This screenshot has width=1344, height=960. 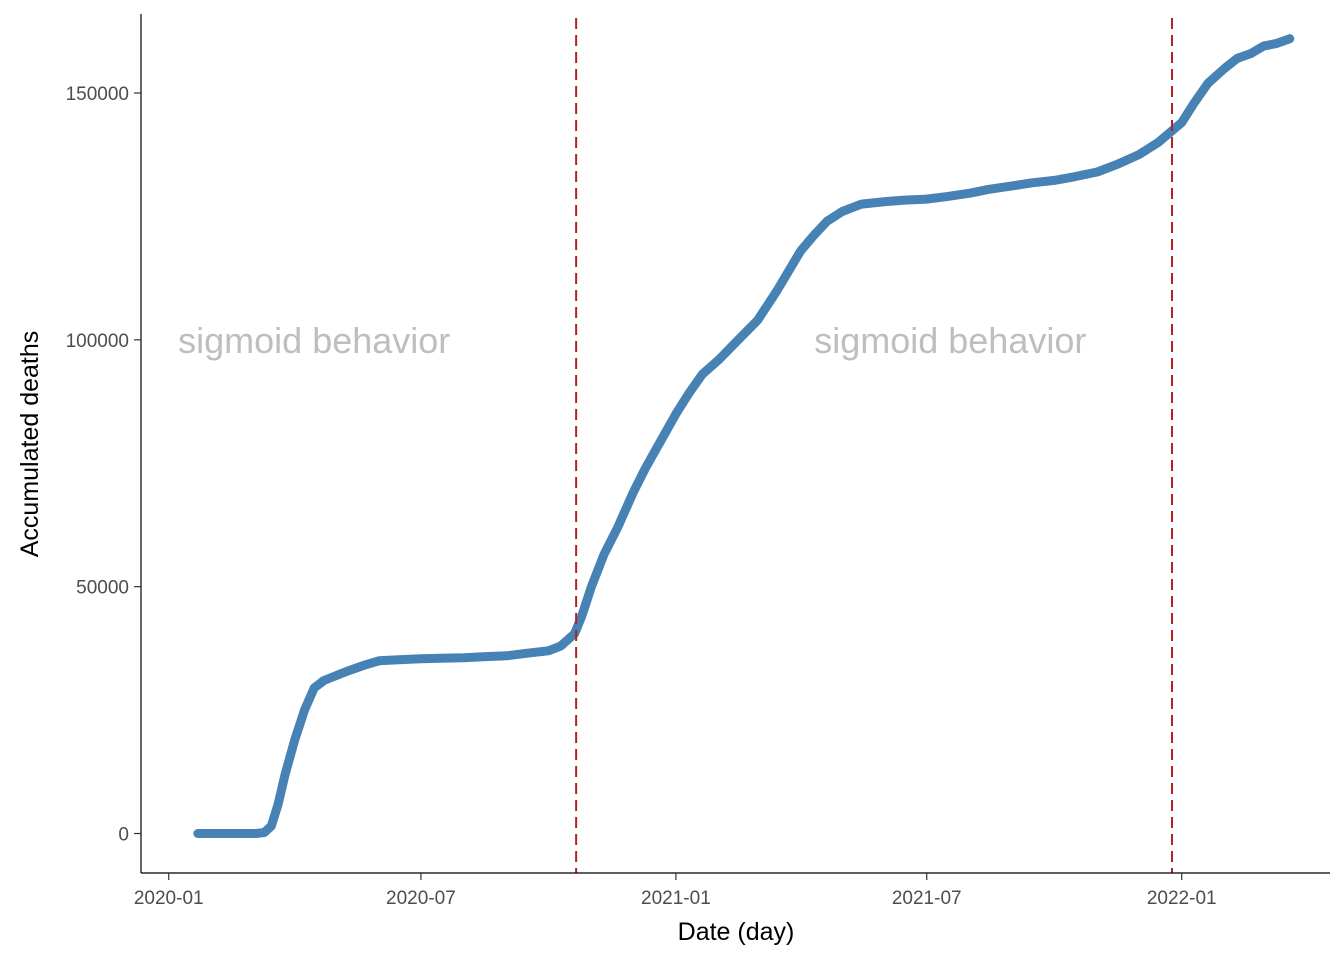 What do you see at coordinates (314, 340) in the screenshot?
I see `annotation-sigmoid-behavior-1: sigmoid behavior` at bounding box center [314, 340].